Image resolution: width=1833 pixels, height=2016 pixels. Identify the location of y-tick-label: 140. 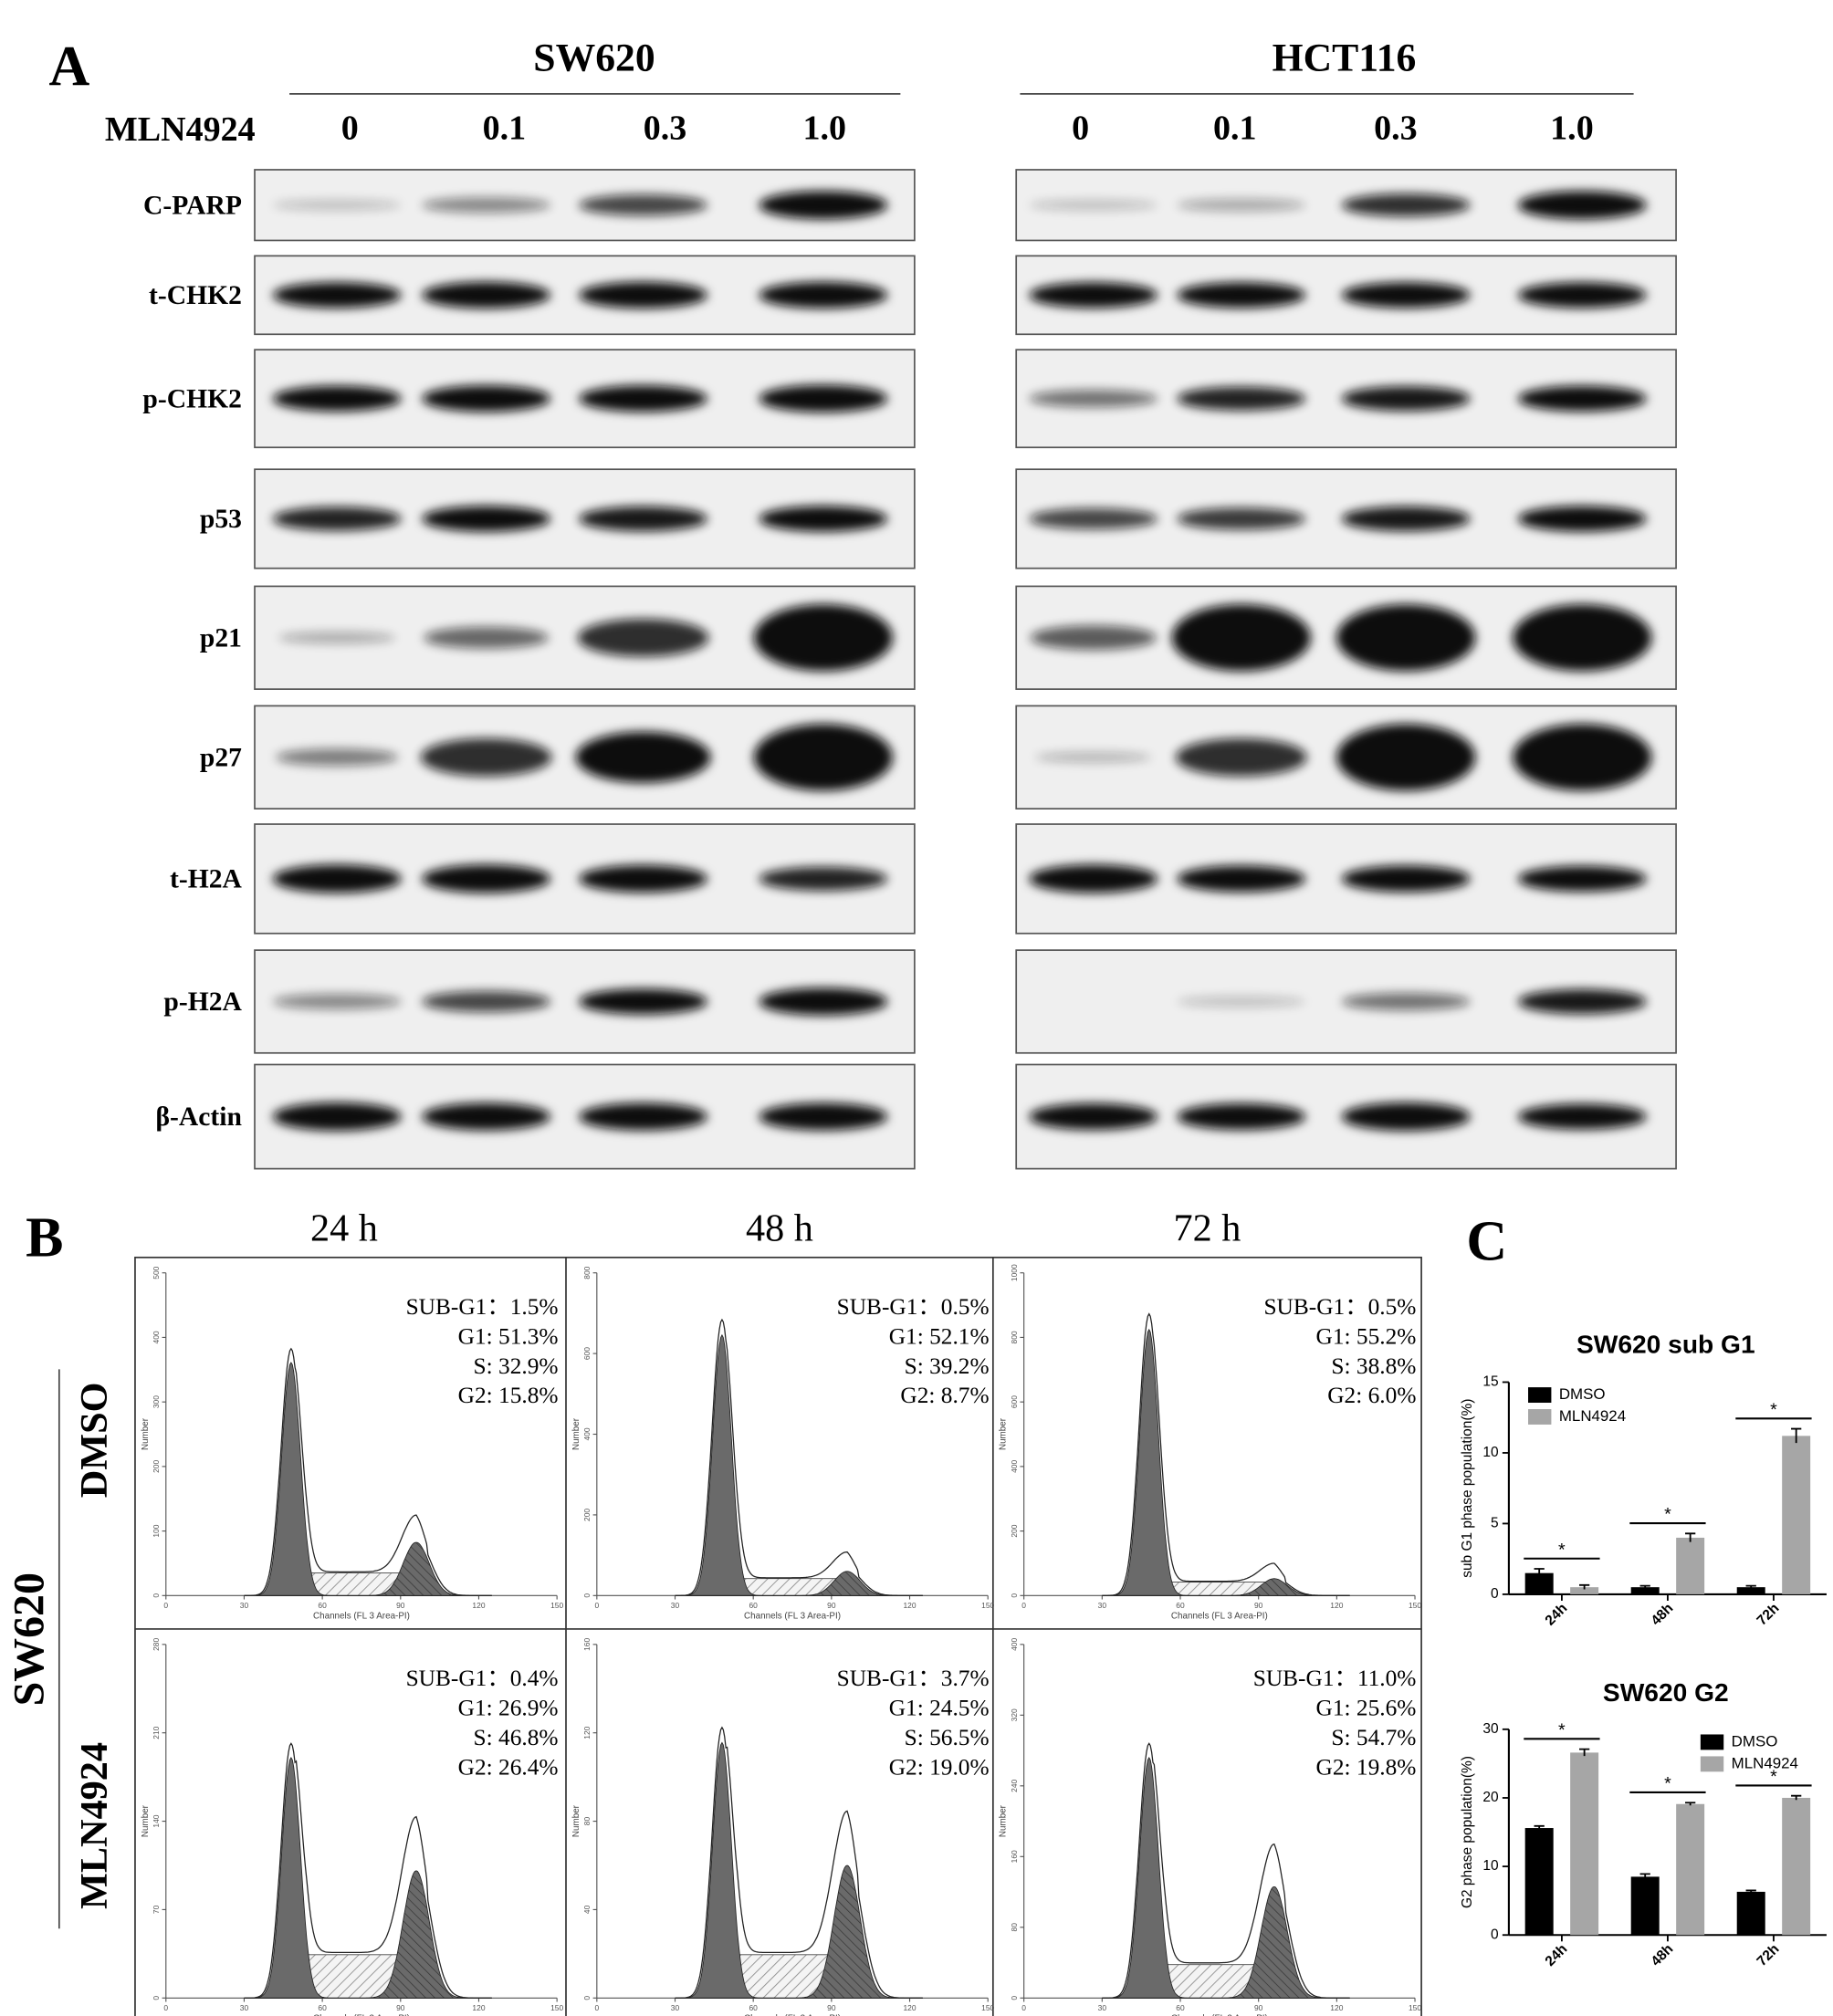
(156, 1820).